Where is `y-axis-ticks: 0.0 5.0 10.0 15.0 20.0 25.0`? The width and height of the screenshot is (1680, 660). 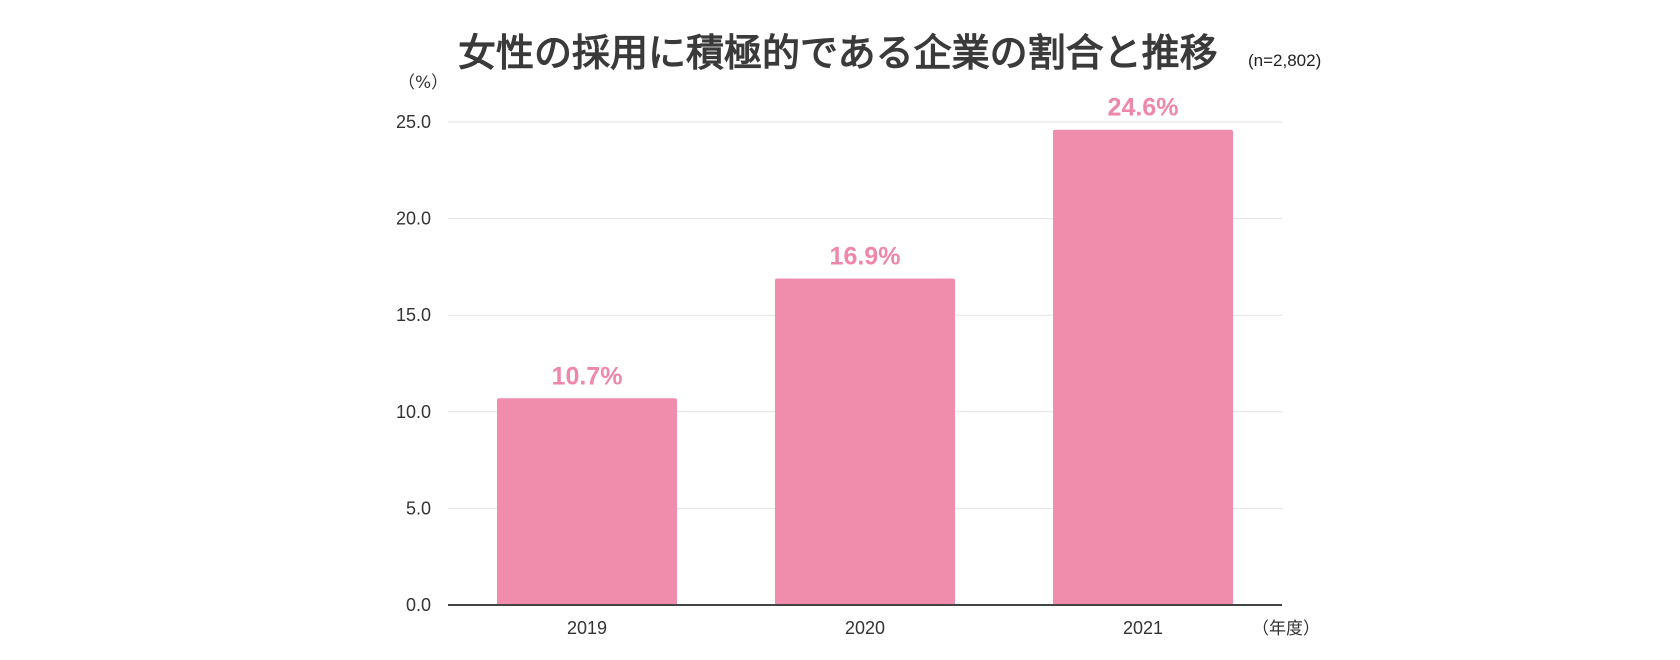
y-axis-ticks: 0.0 5.0 10.0 15.0 20.0 25.0 is located at coordinates (413, 363).